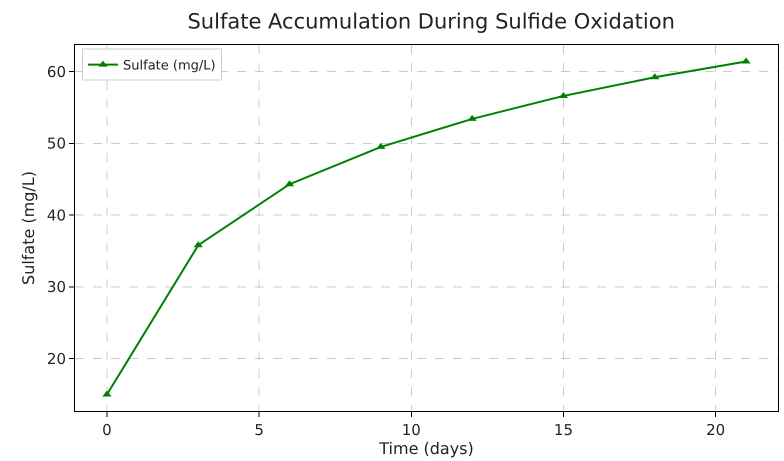 The width and height of the screenshot is (784, 461). Describe the element at coordinates (563, 430) in the screenshot. I see `x-tick-label: 15` at that location.